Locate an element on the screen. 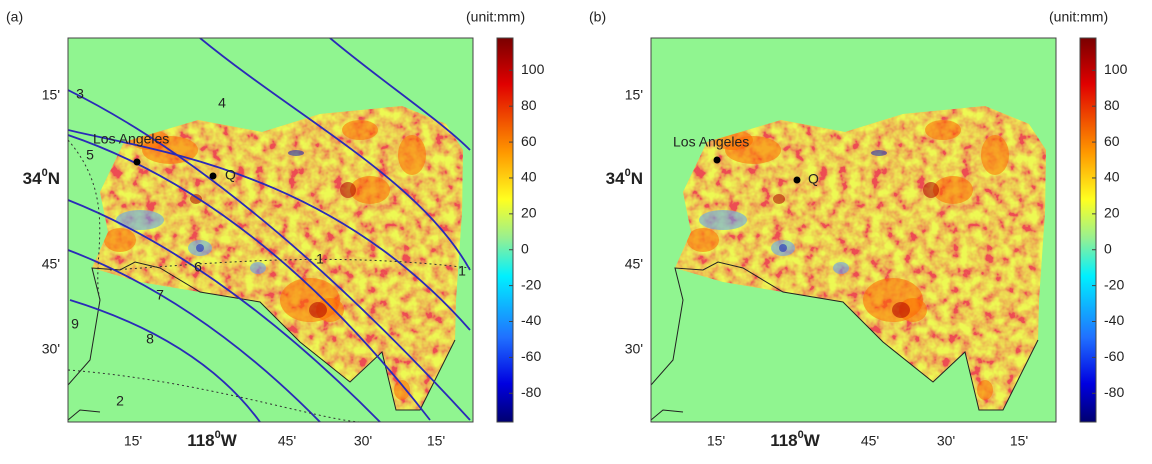  colorbar-tick-label: -20 is located at coordinates (1114, 284).